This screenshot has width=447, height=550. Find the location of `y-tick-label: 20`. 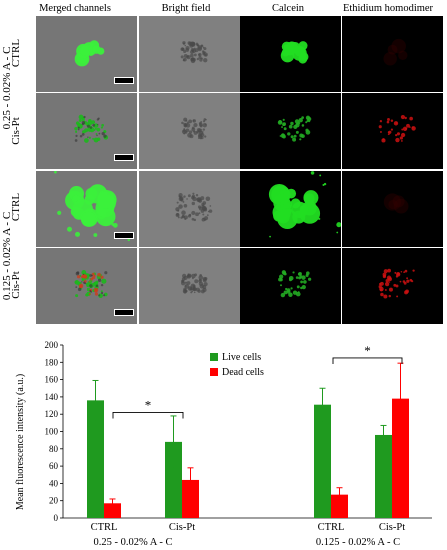

y-tick-label: 20 is located at coordinates (54, 501).